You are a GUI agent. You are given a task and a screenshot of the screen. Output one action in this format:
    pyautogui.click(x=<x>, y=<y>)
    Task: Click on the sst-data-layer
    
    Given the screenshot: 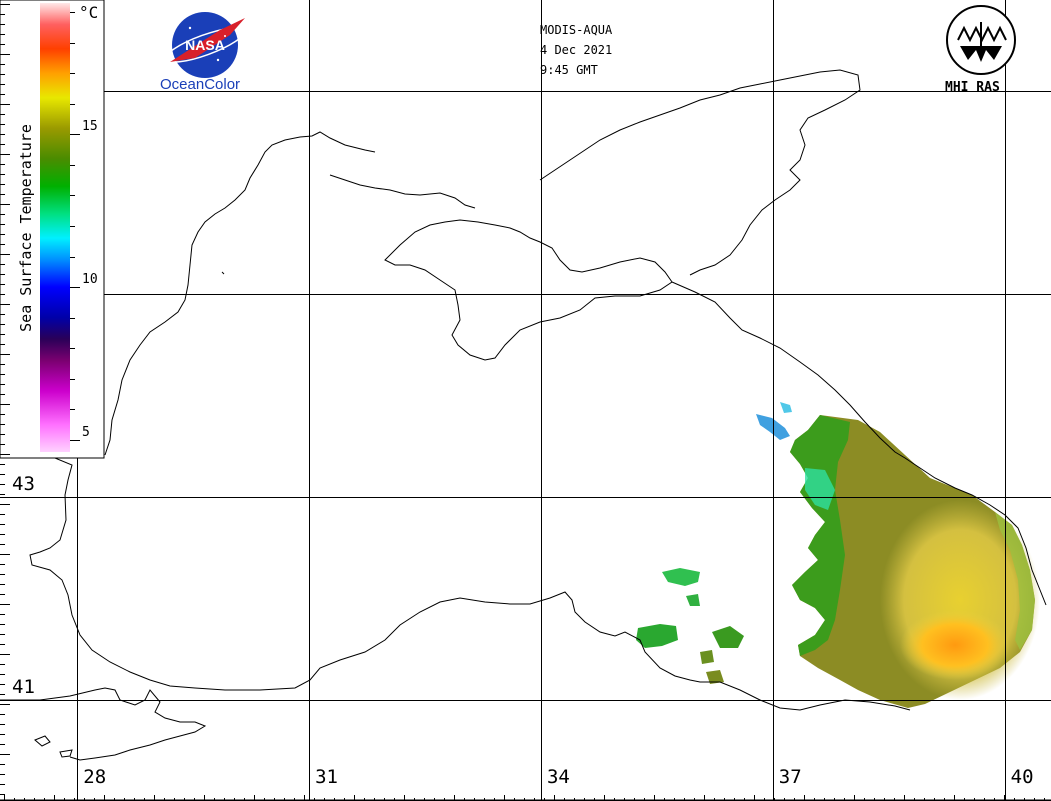 What is the action you would take?
    pyautogui.click(x=838, y=555)
    